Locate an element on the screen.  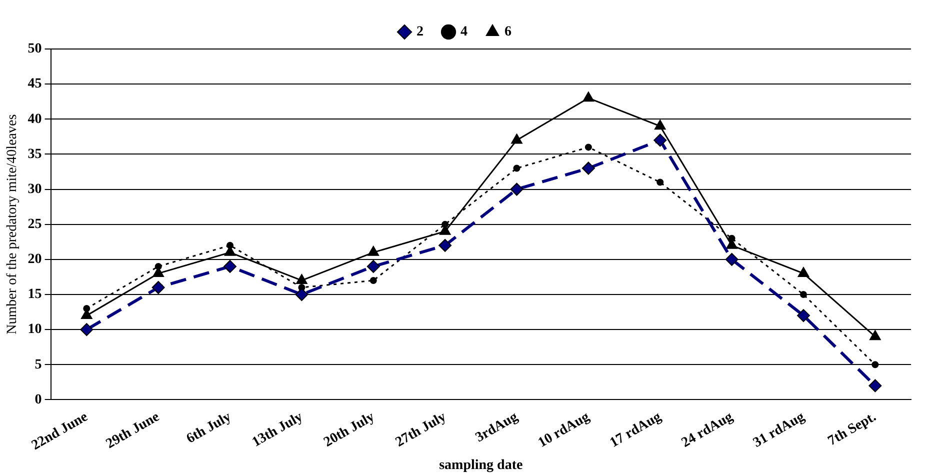
x-tick-label: 6th July is located at coordinates (209, 428).